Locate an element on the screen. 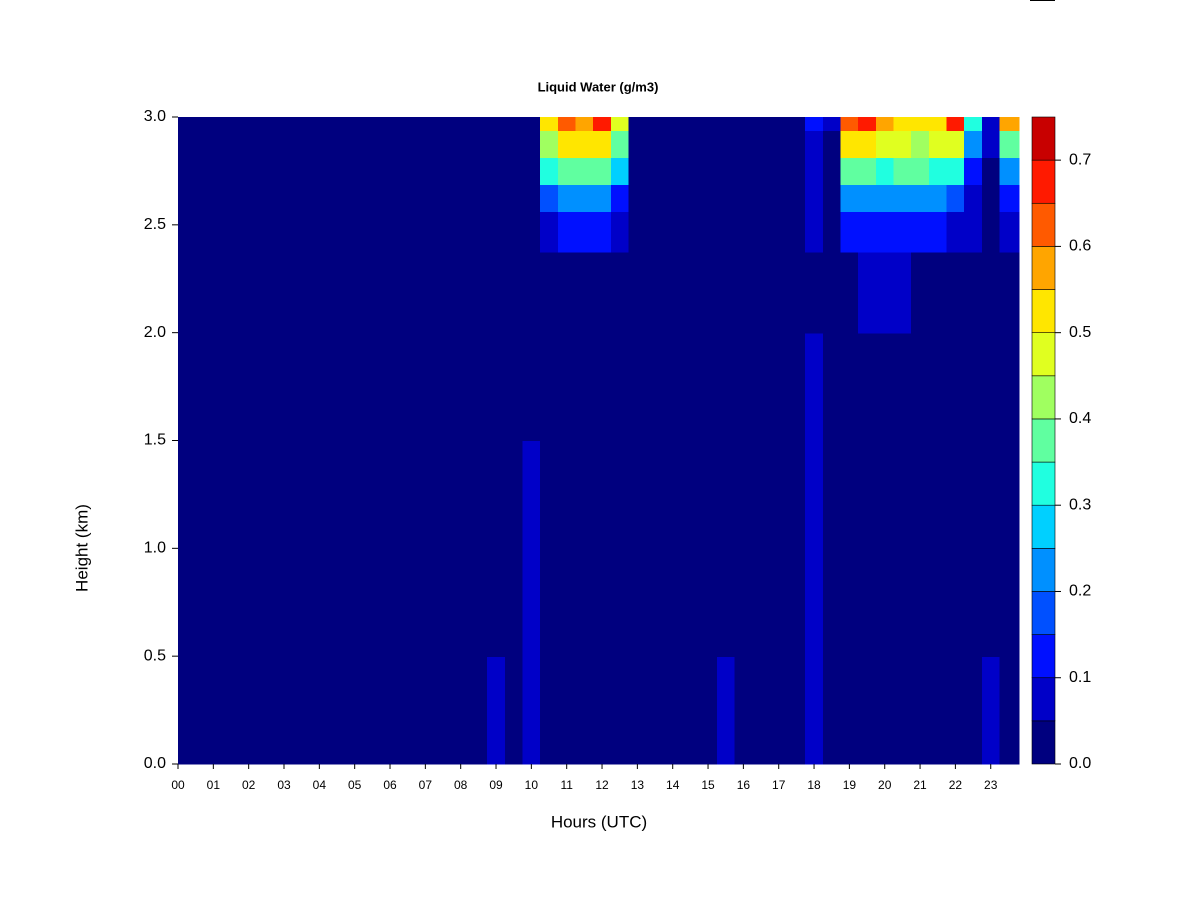 The height and width of the screenshot is (905, 1200). x-tick-label: 18 is located at coordinates (814, 785).